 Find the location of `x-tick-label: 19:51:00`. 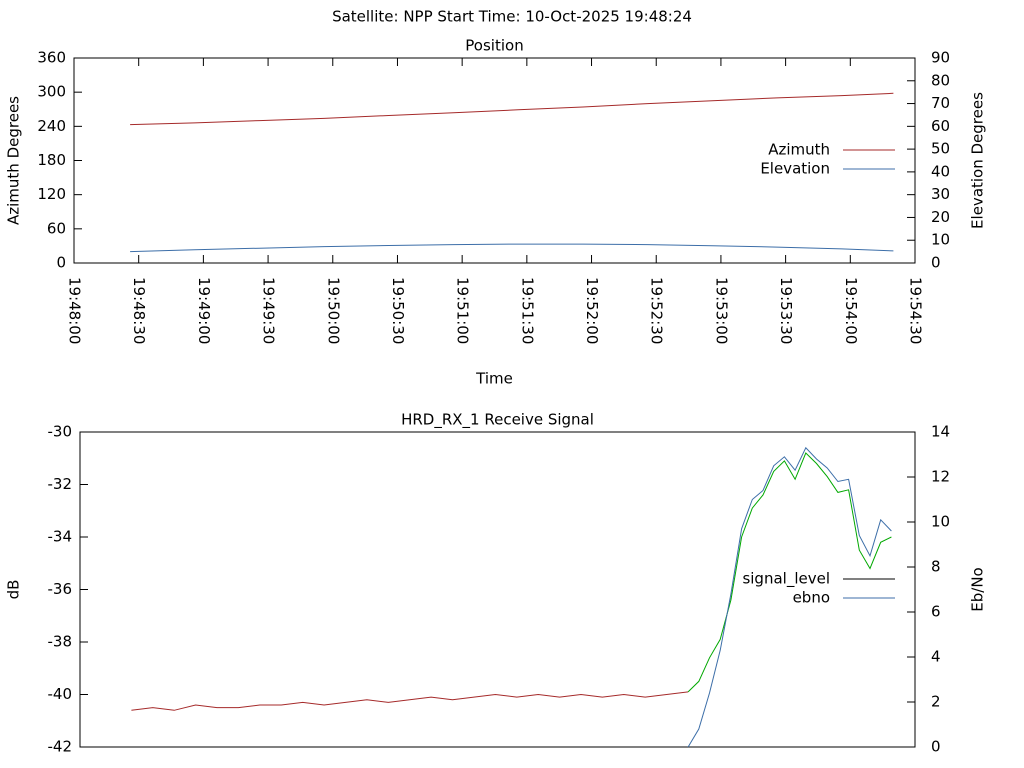

x-tick-label: 19:51:00 is located at coordinates (463, 310).